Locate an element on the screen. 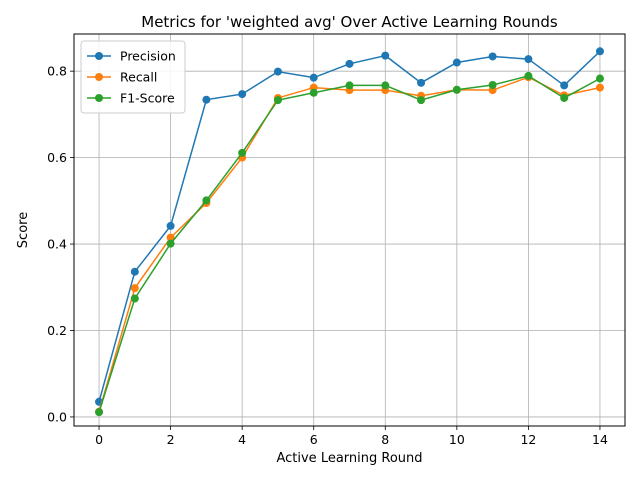 This screenshot has height=480, width=640. legend-item-f1-score: F1-Score is located at coordinates (131, 98).